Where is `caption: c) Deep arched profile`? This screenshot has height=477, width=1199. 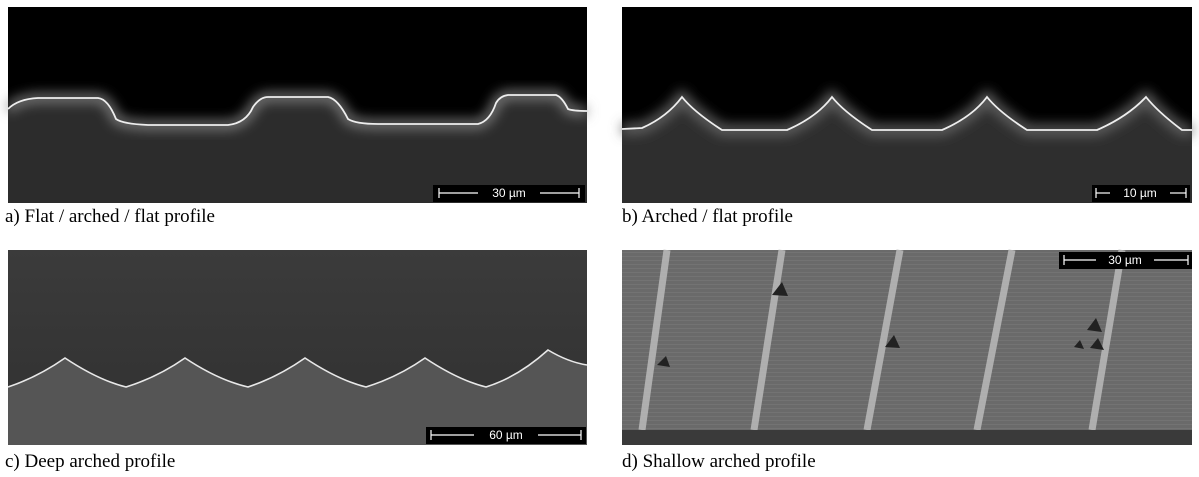 caption: c) Deep arched profile is located at coordinates (90, 461).